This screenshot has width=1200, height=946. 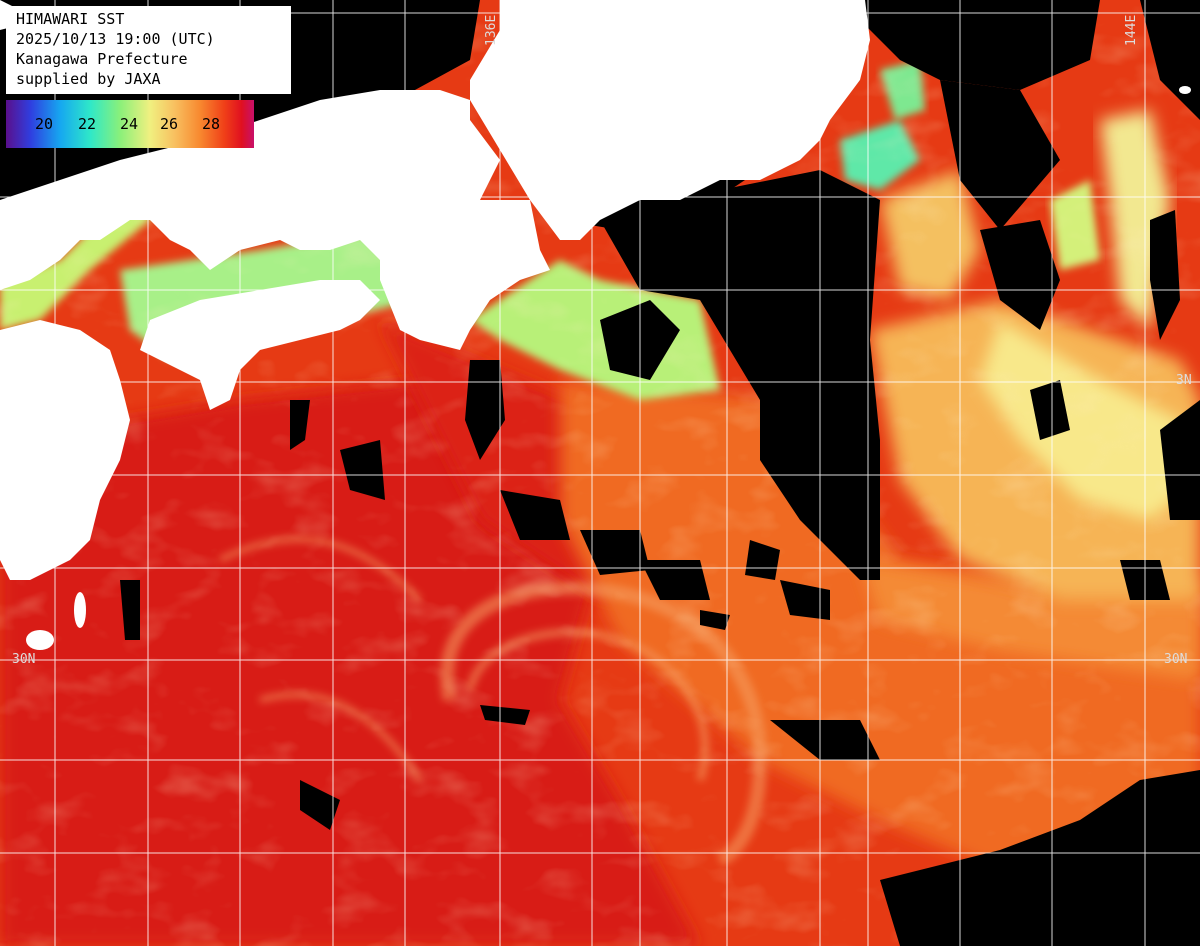 What do you see at coordinates (44, 124) in the screenshot?
I see `legend-label-20: 20` at bounding box center [44, 124].